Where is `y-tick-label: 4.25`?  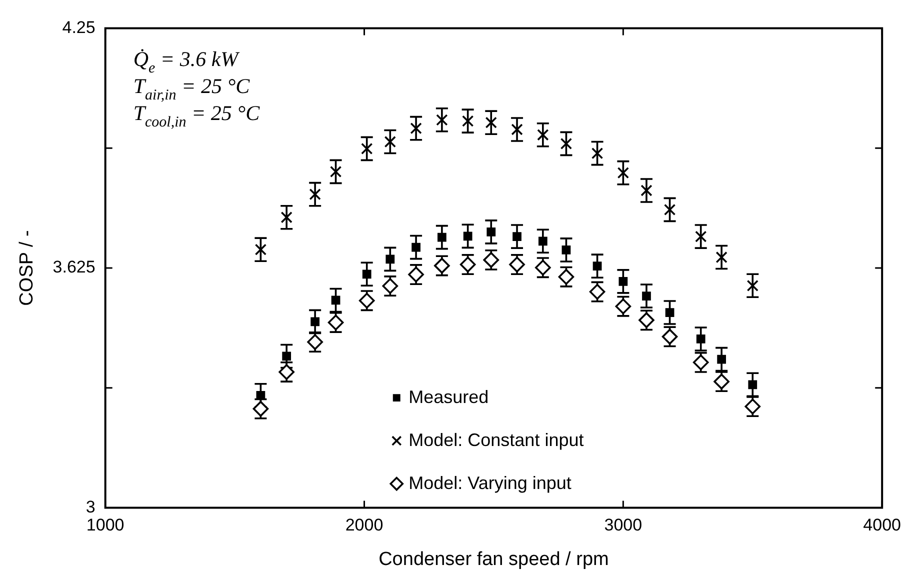
y-tick-label: 4.25 is located at coordinates (79, 27).